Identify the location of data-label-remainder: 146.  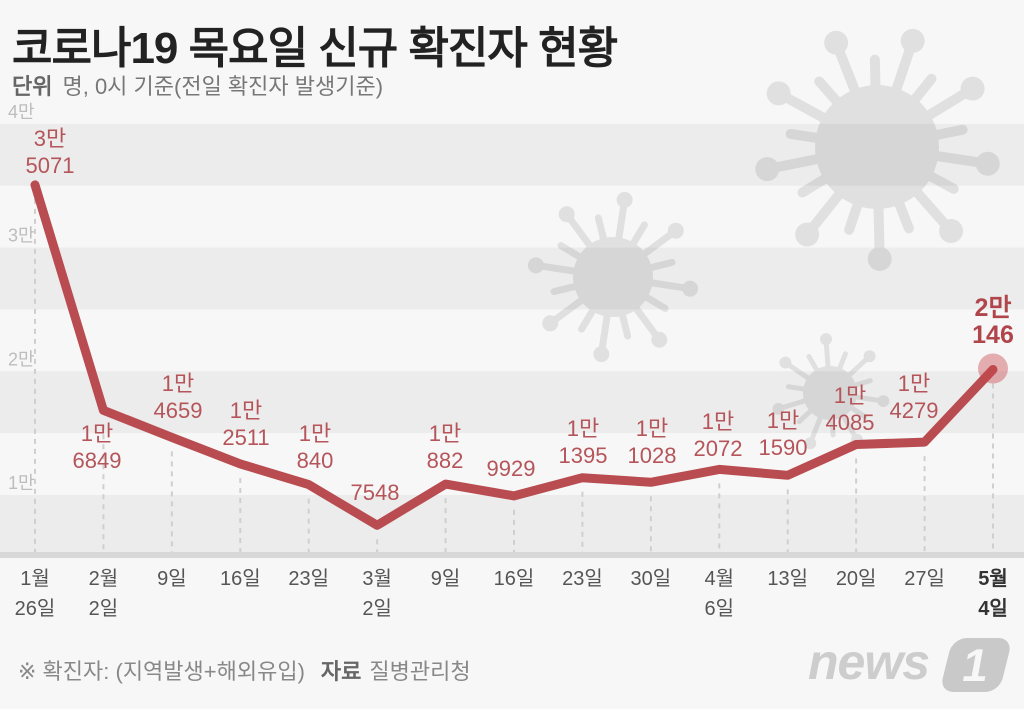
(993, 335).